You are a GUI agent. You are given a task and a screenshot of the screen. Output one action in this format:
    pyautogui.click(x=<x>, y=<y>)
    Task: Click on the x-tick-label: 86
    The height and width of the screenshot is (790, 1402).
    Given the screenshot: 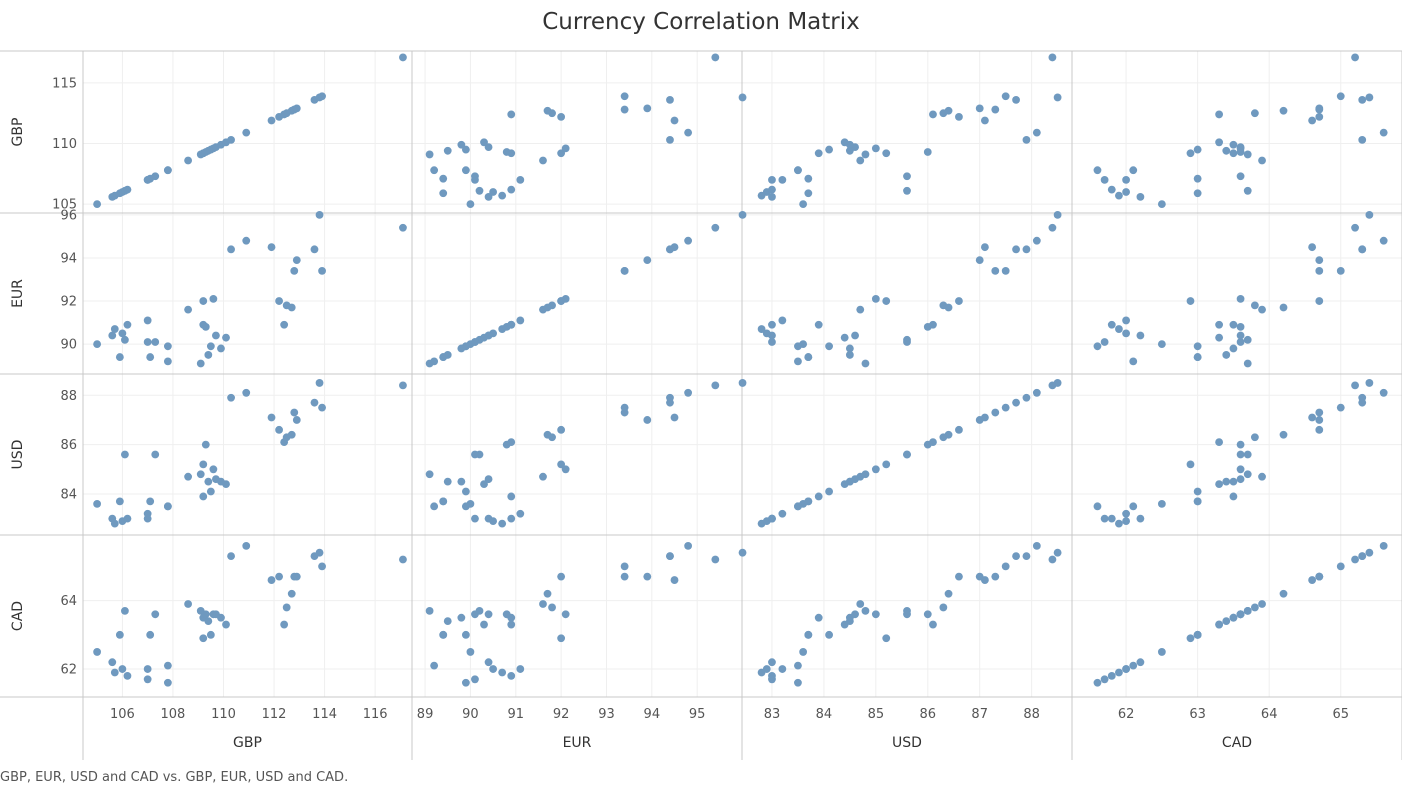 What is the action you would take?
    pyautogui.click(x=928, y=714)
    